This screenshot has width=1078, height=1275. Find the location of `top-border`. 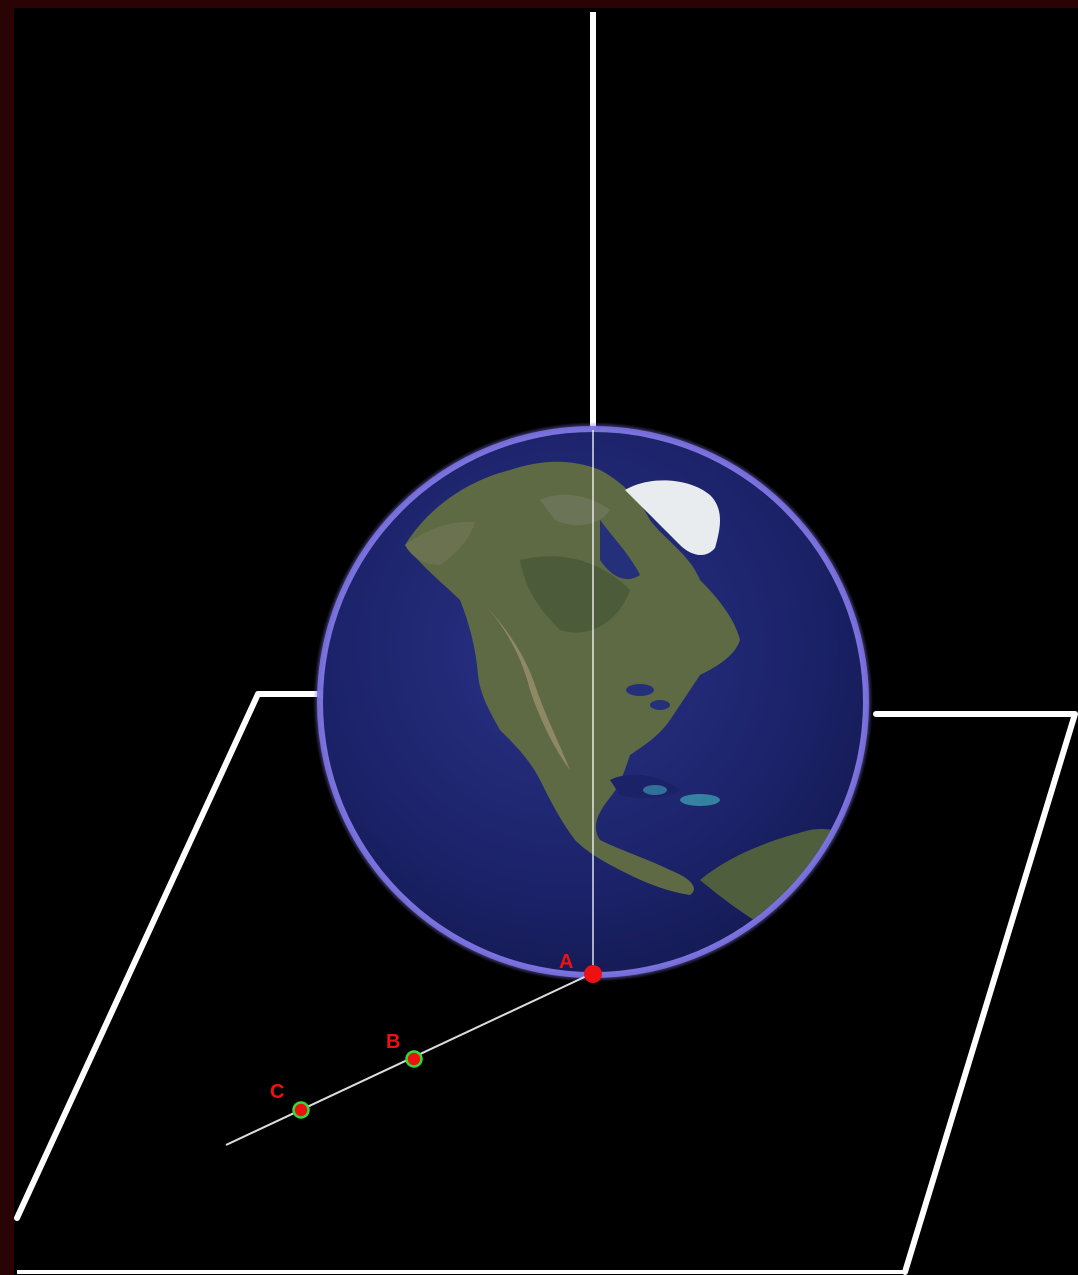

top-border is located at coordinates (539, 4).